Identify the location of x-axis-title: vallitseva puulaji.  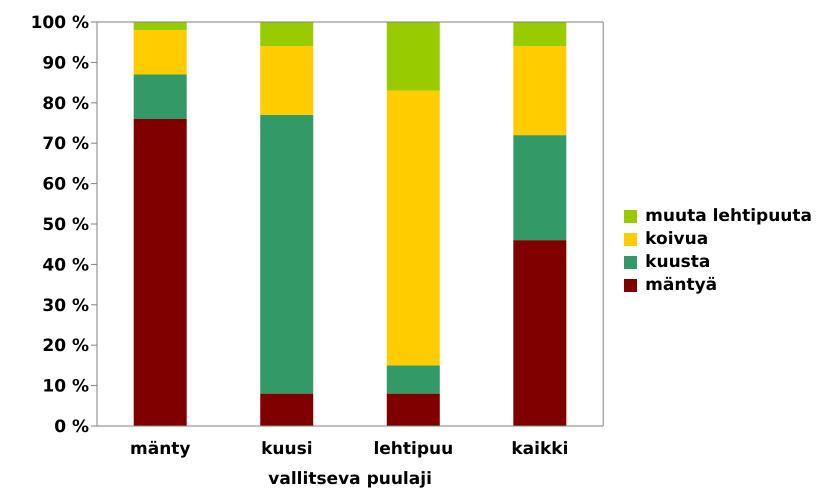
(350, 479).